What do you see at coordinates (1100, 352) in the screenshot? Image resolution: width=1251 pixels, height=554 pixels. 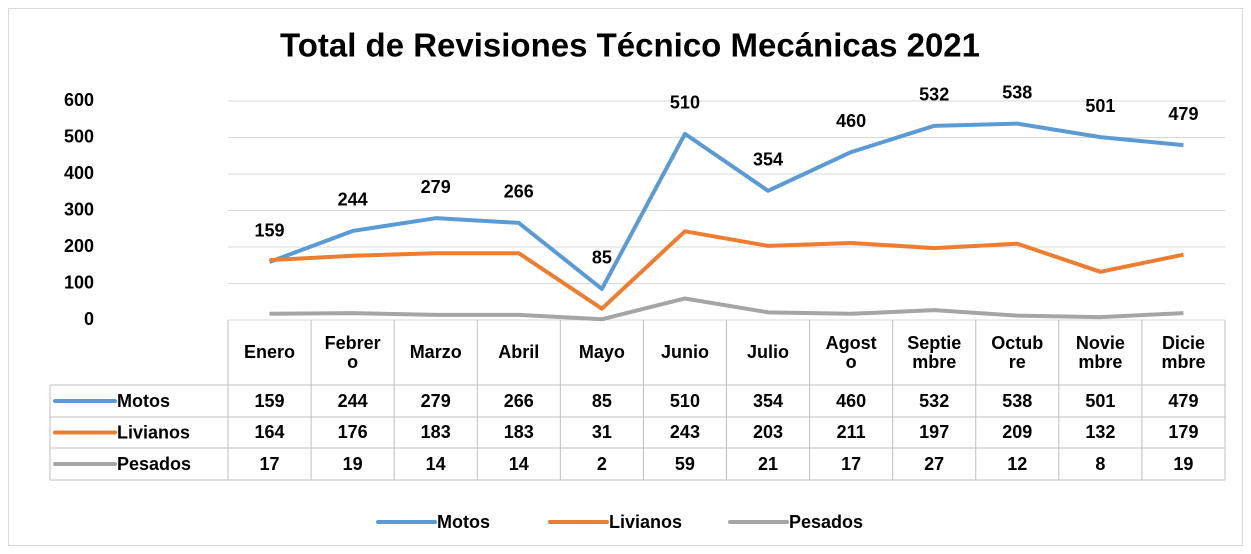 I see `category-label: Noviembre` at bounding box center [1100, 352].